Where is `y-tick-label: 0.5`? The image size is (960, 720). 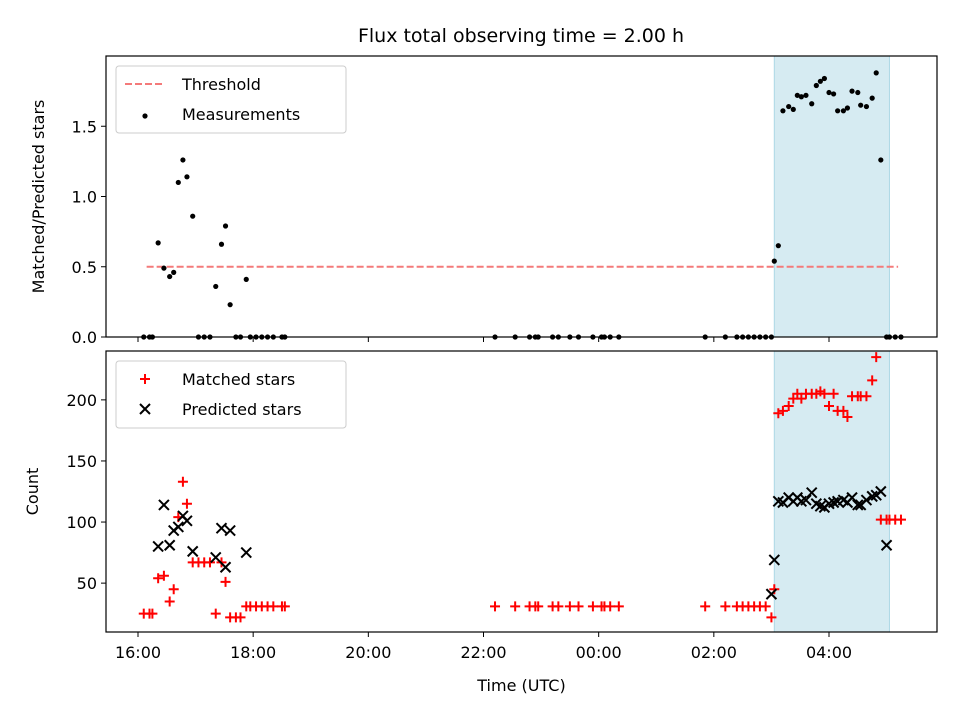
y-tick-label: 0.5 is located at coordinates (84, 267).